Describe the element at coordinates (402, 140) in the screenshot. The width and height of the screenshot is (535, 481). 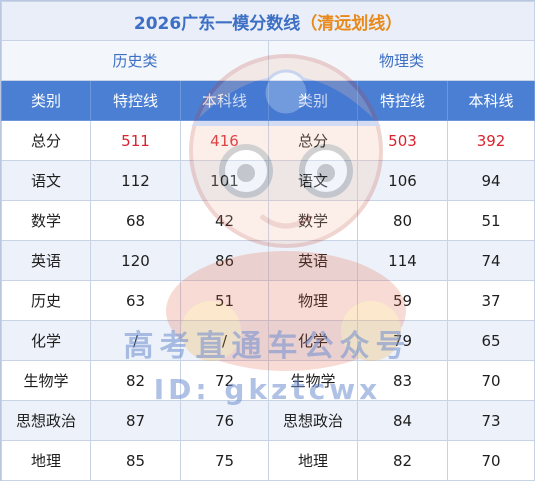
I see `cell-special-line: 503` at that location.